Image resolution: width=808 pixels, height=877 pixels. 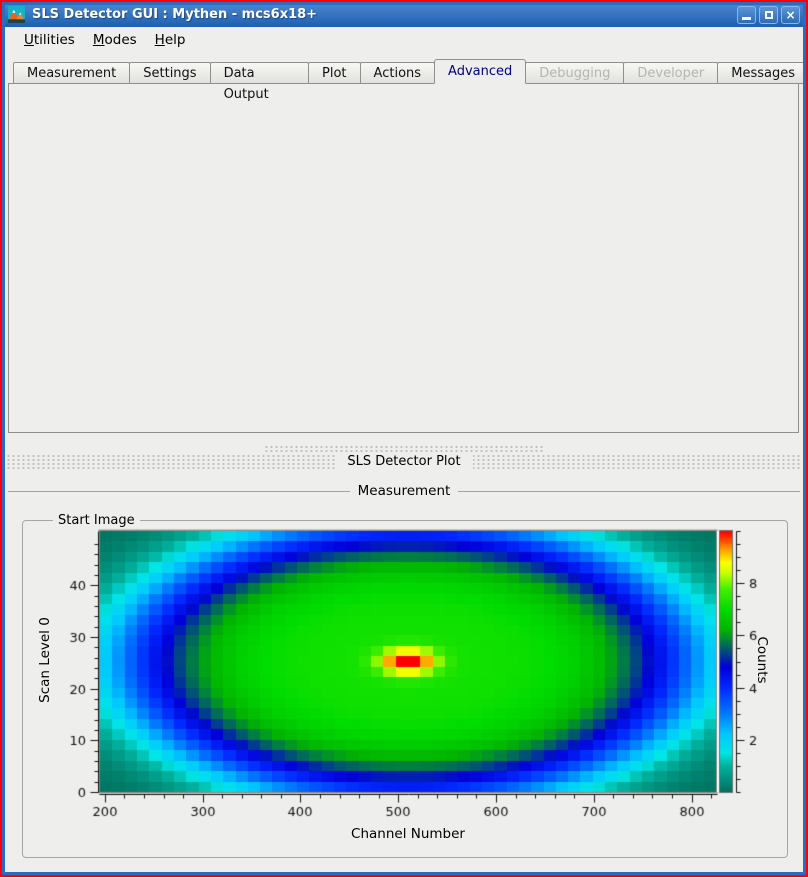 I want to click on tab-plot: Plot, so click(x=334, y=73).